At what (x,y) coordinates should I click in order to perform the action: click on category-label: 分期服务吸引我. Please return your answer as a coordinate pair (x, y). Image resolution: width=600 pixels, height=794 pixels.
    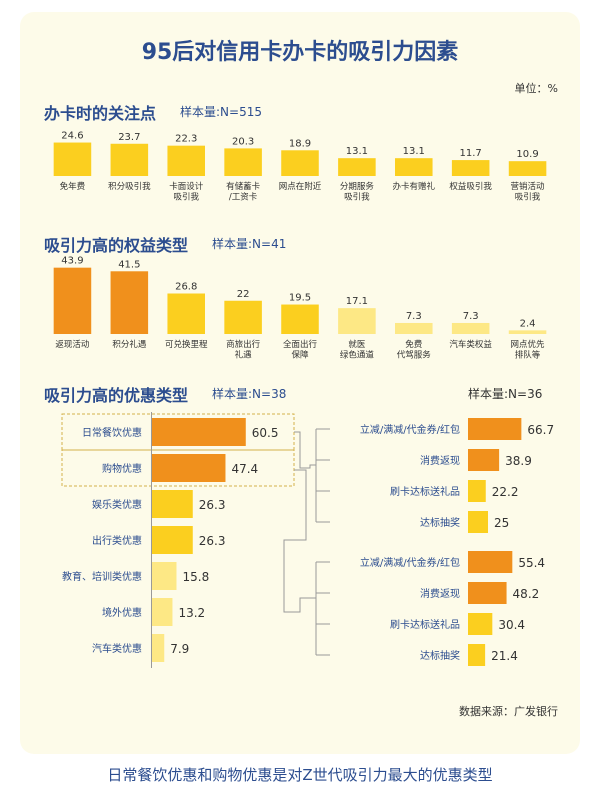
    Looking at the image, I should click on (357, 192).